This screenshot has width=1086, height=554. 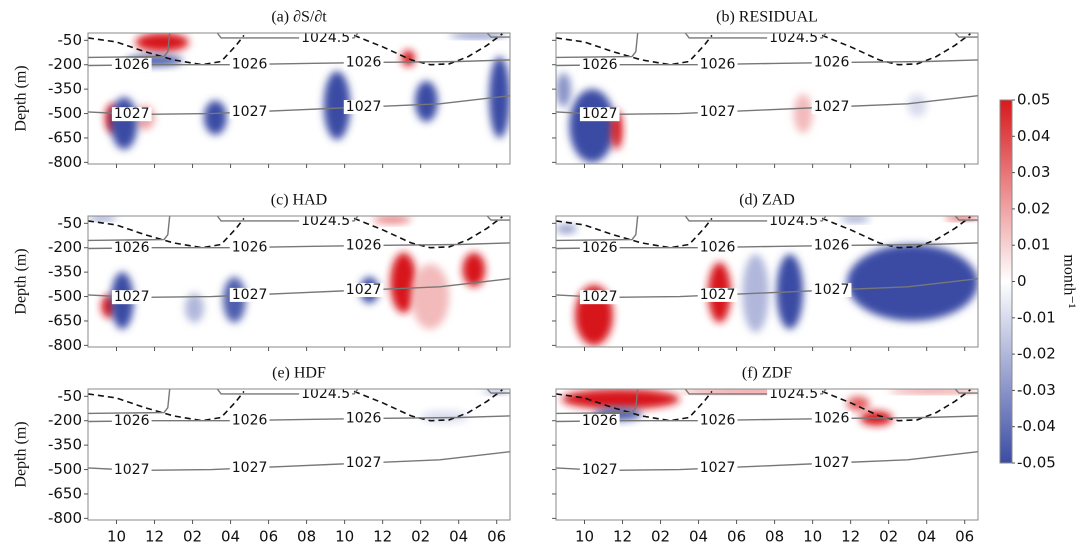 I want to click on y-axis-label: Depth (m), so click(x=21, y=98).